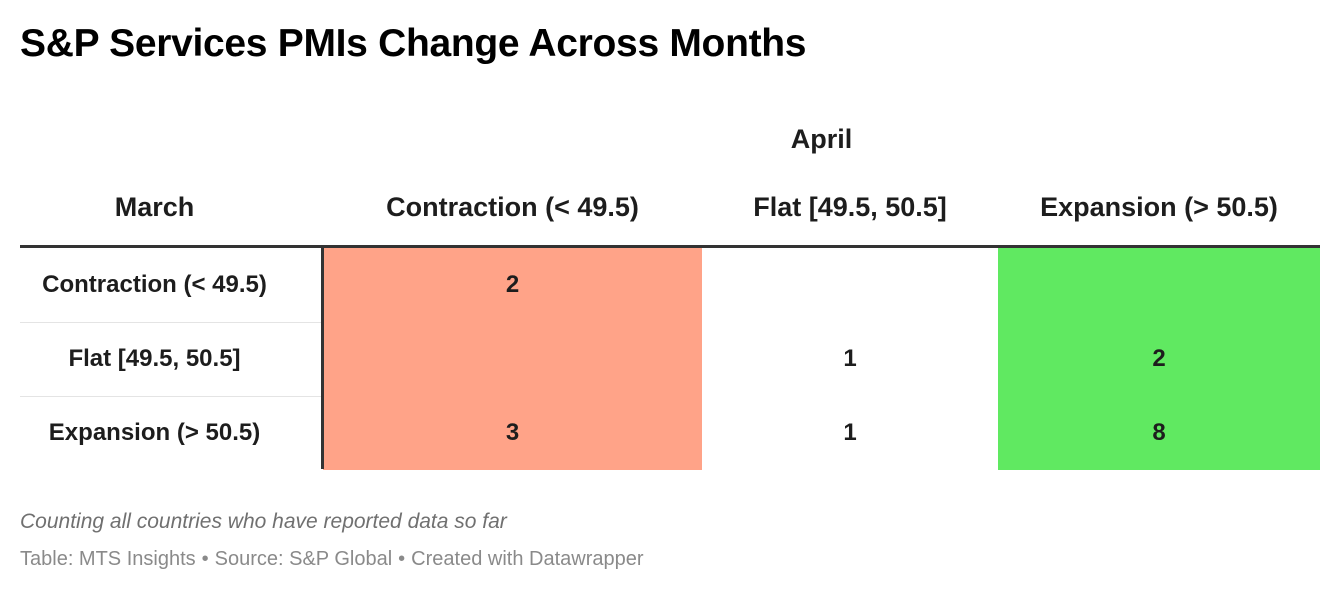  What do you see at coordinates (1159, 285) in the screenshot?
I see `cell-contraction-expansion` at bounding box center [1159, 285].